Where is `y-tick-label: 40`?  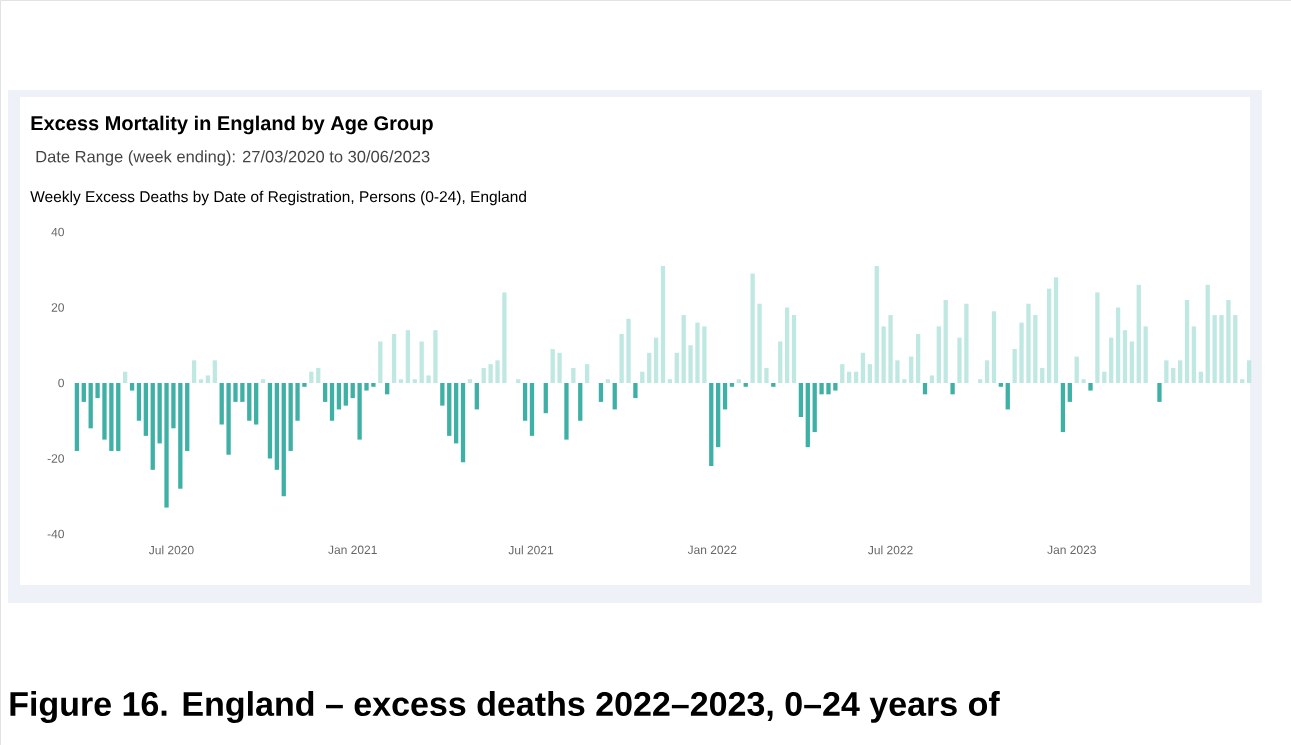 y-tick-label: 40 is located at coordinates (57, 232).